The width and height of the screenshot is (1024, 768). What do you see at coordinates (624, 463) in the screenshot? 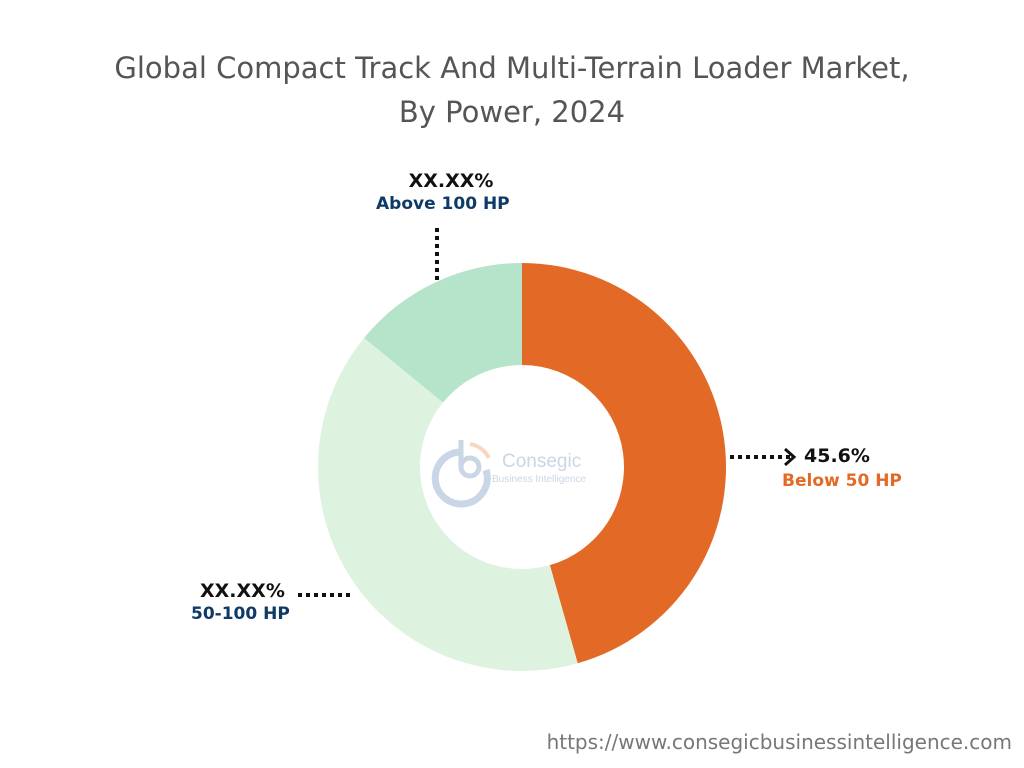
I see `slice-below-50-hp` at bounding box center [624, 463].